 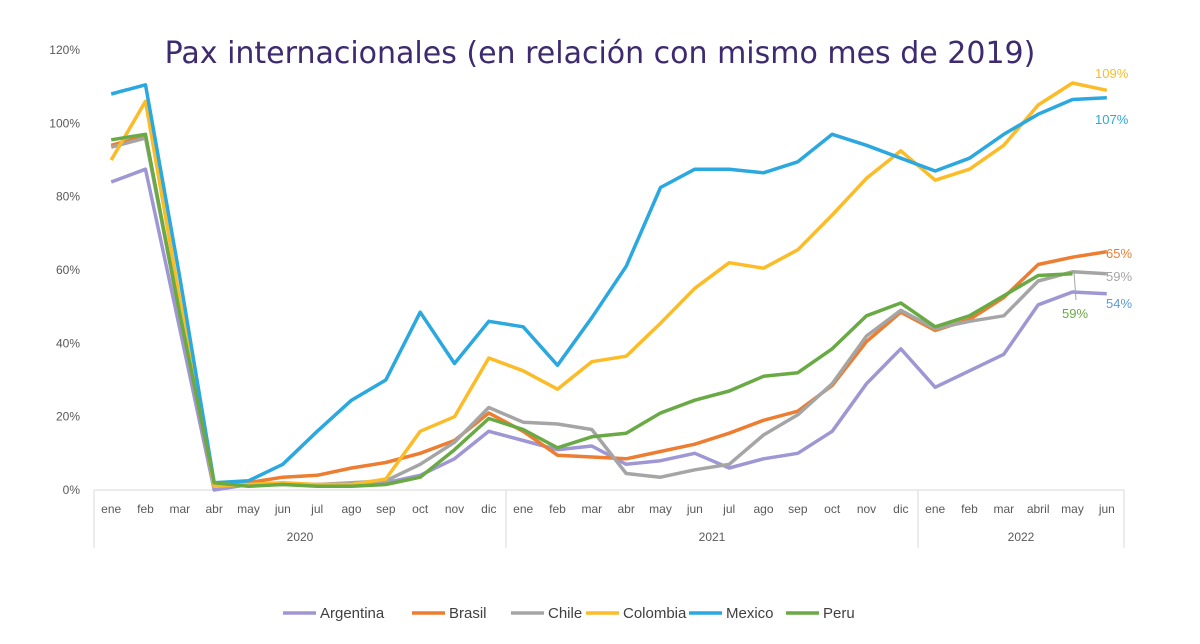 I want to click on y-tick-label: 40%, so click(x=68, y=343).